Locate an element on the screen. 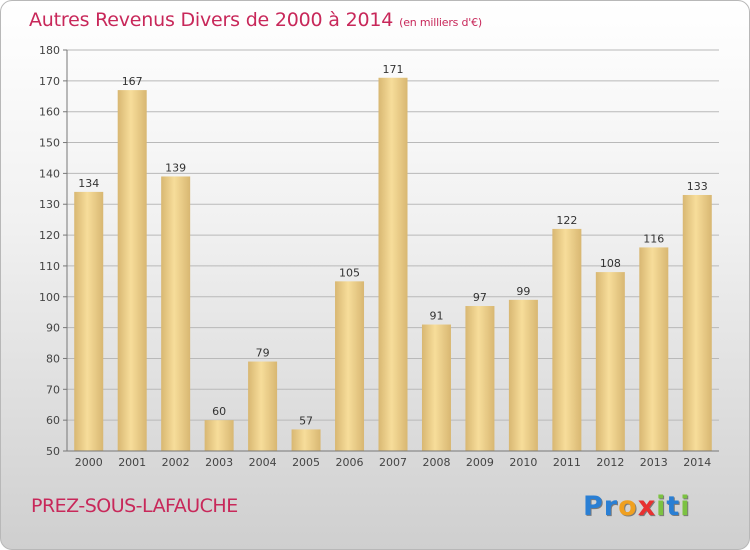 This screenshot has height=550, width=750. x-tick-label: 2004 is located at coordinates (263, 462).